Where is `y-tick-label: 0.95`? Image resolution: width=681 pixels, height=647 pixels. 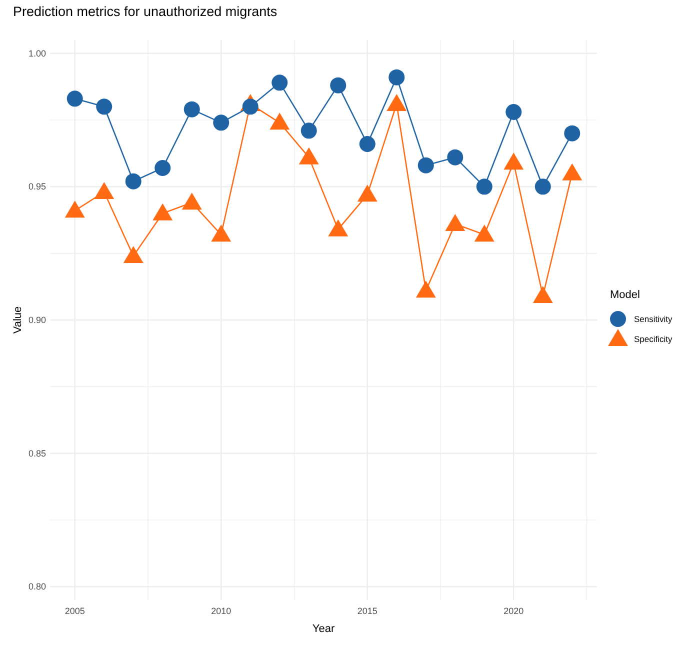 y-tick-label: 0.95 is located at coordinates (37, 187).